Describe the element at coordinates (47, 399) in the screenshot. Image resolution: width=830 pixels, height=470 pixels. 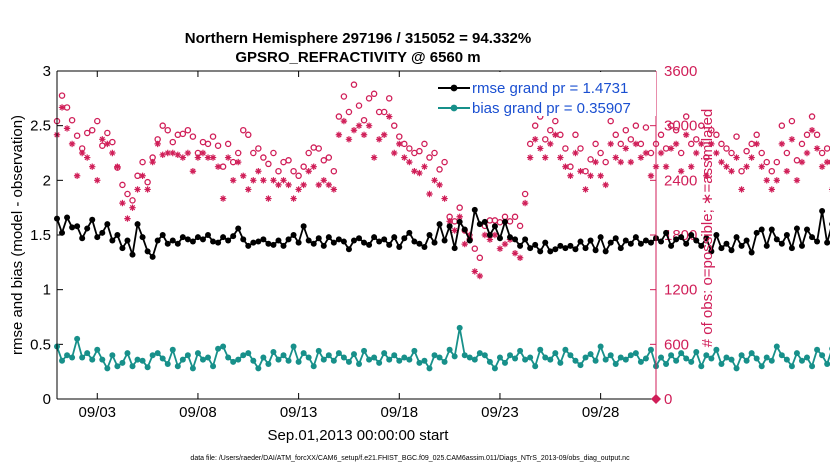
I see `y-left-tick-label: 0` at that location.